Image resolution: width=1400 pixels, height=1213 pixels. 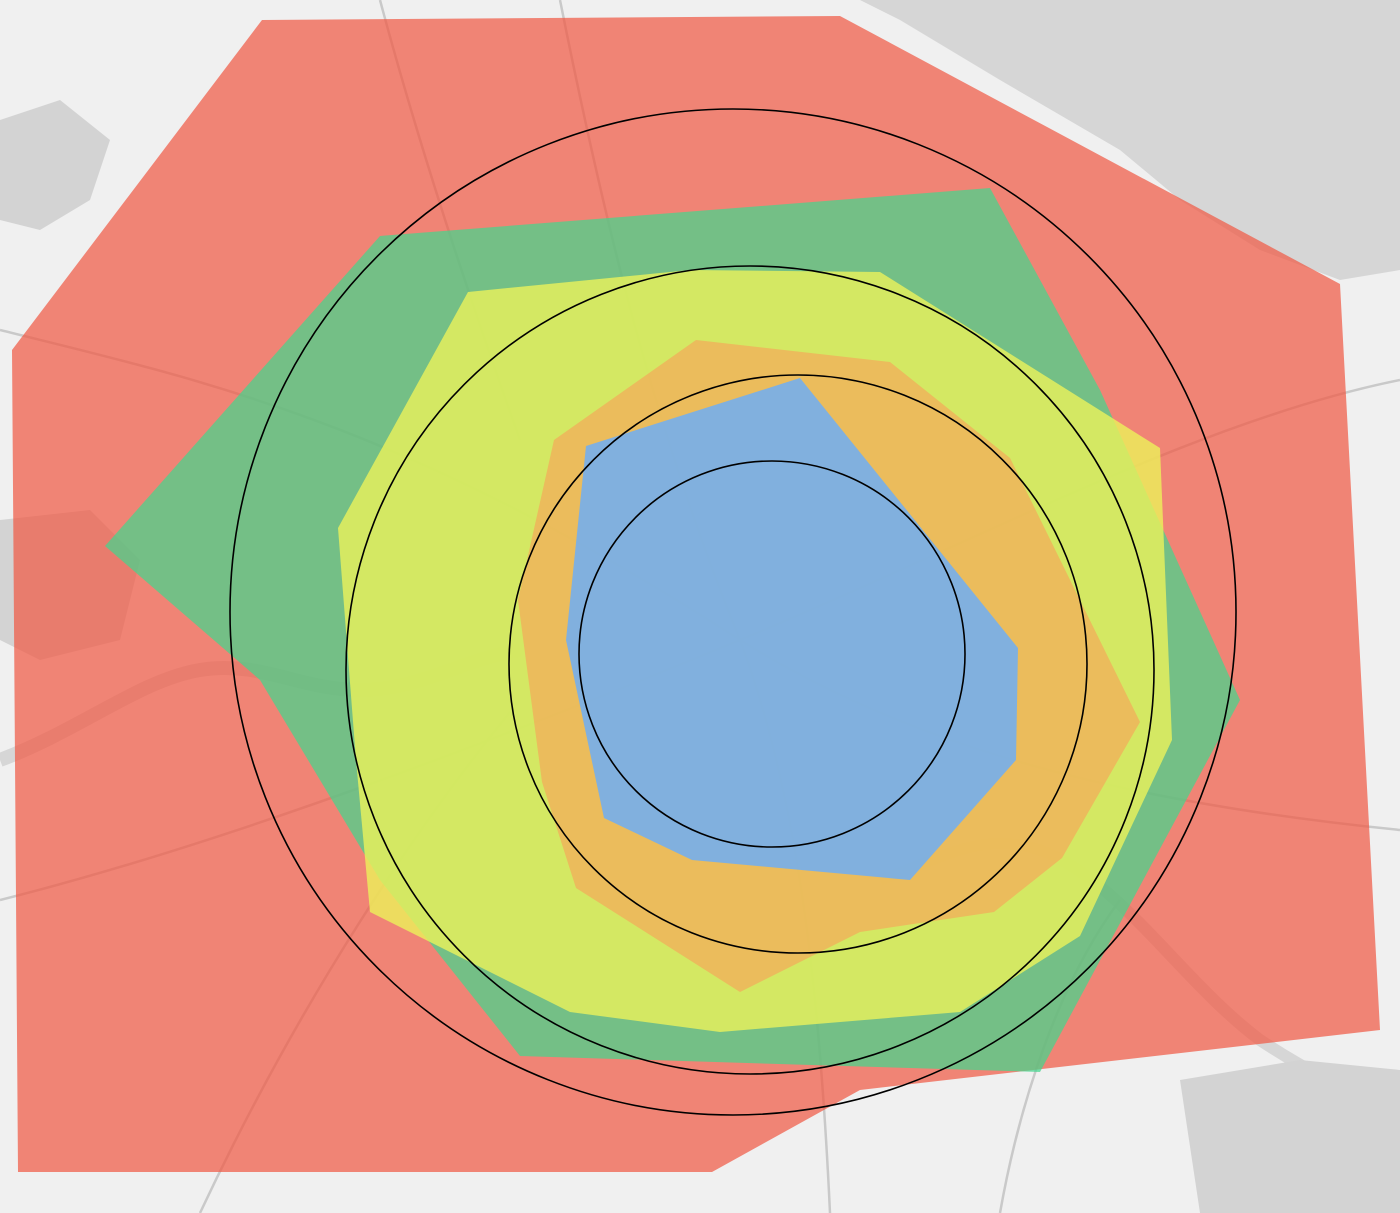 I want to click on lake, so click(x=1130, y=140).